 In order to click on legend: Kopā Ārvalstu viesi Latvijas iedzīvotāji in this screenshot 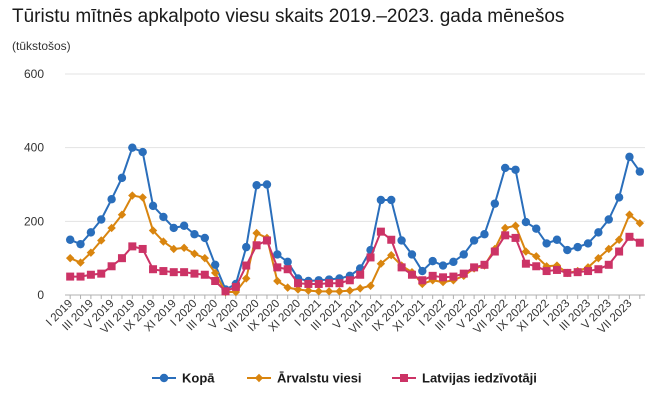, I will do `click(344, 378)`.